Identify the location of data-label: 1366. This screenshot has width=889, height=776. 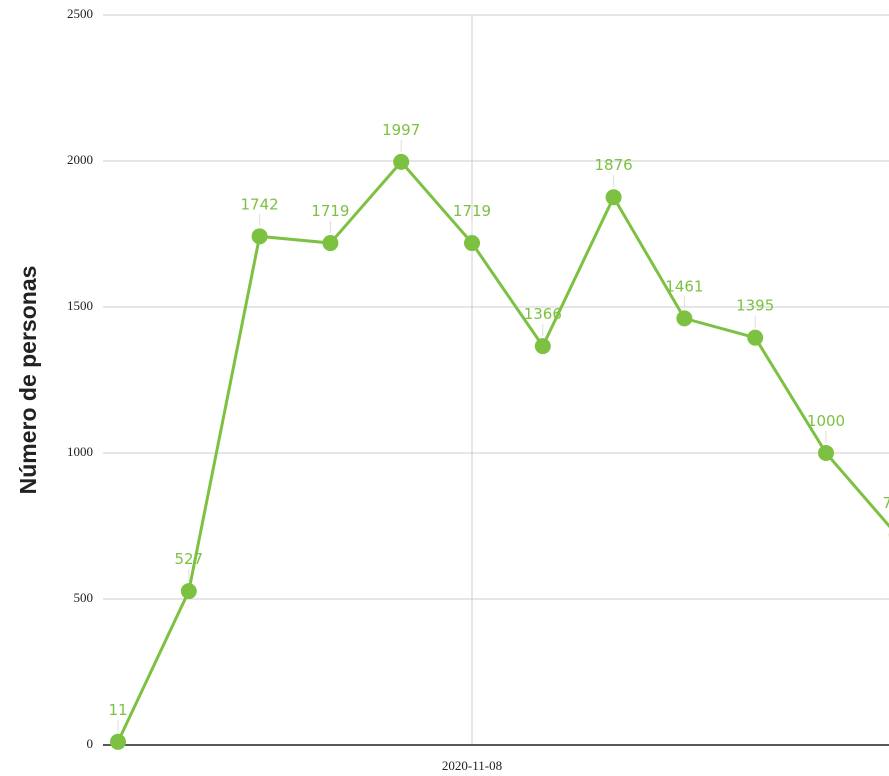
(543, 314).